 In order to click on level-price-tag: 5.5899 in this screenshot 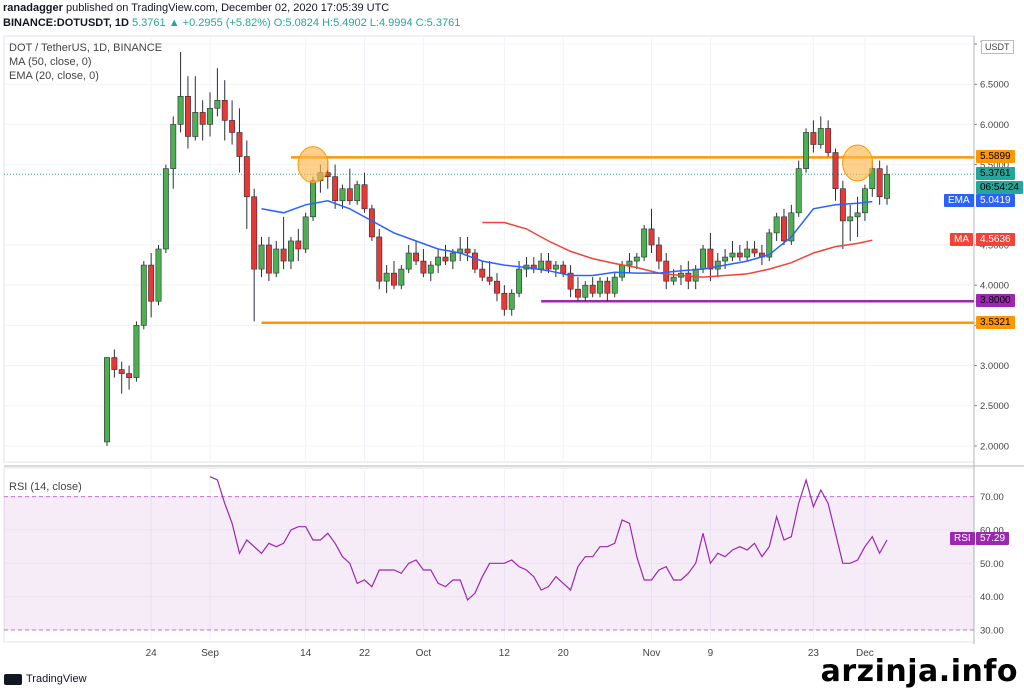, I will do `click(995, 157)`.